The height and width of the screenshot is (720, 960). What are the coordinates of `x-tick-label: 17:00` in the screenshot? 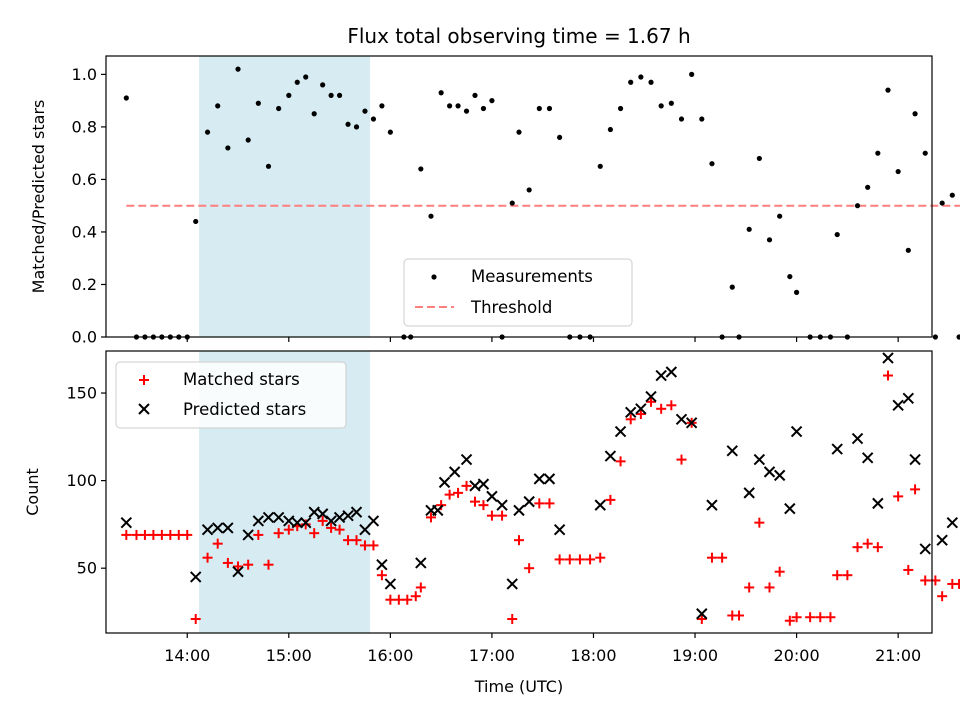 It's located at (492, 655).